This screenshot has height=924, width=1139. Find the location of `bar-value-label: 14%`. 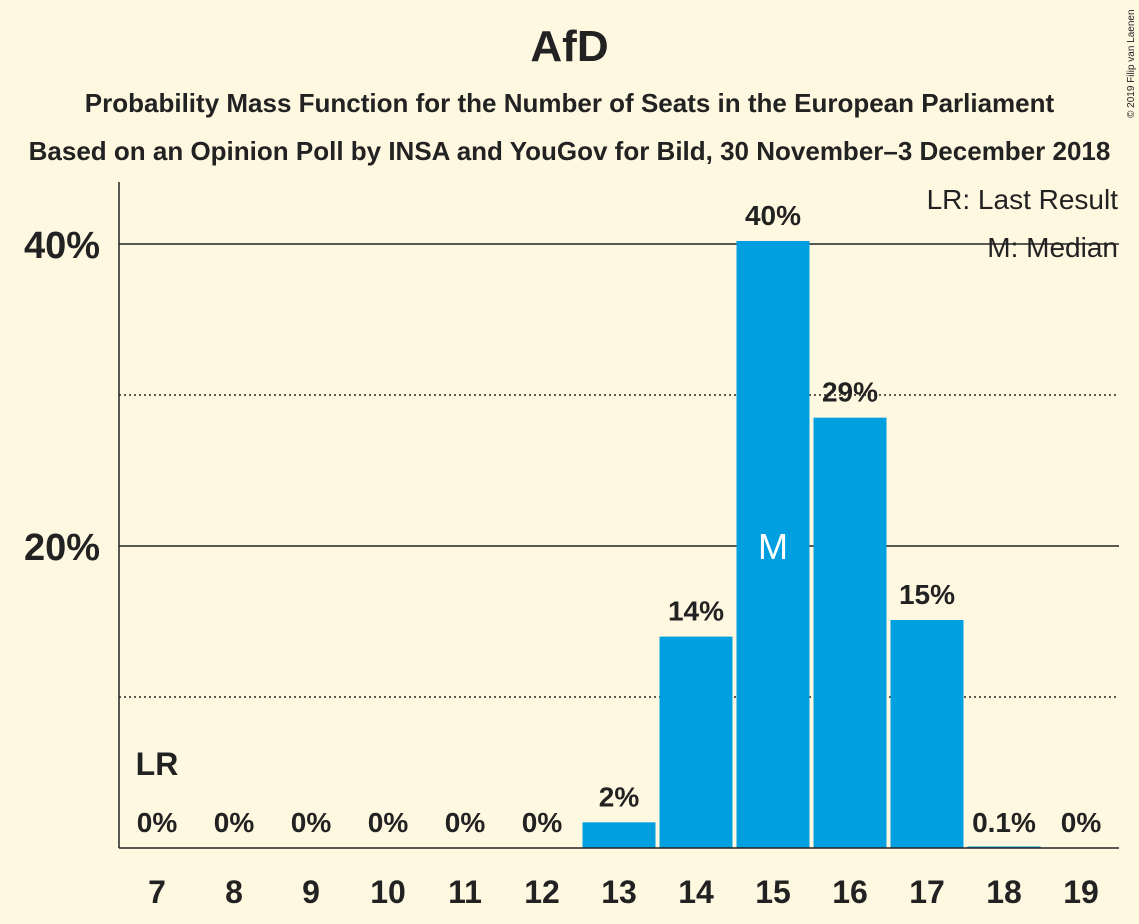

bar-value-label: 14% is located at coordinates (696, 611).